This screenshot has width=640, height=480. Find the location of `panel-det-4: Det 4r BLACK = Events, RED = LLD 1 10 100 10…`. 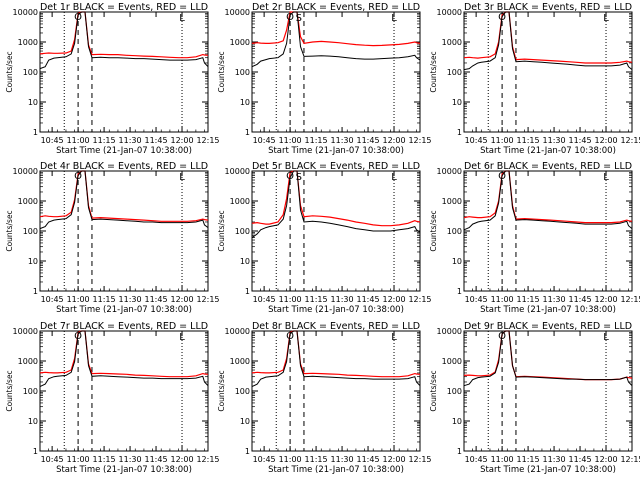

panel-det-4: Det 4r BLACK = Events, RED = LLD 1 10 100 10… is located at coordinates (112, 238).